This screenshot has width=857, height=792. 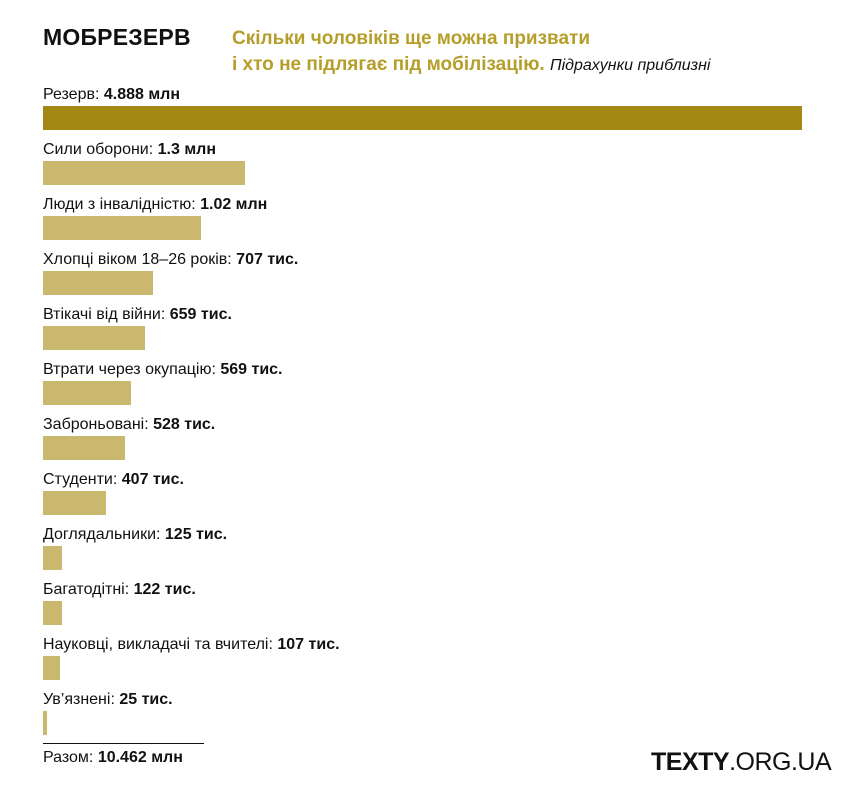 I want to click on bar-label: Втрати через окупацію: 569 тис., so click(x=163, y=370).